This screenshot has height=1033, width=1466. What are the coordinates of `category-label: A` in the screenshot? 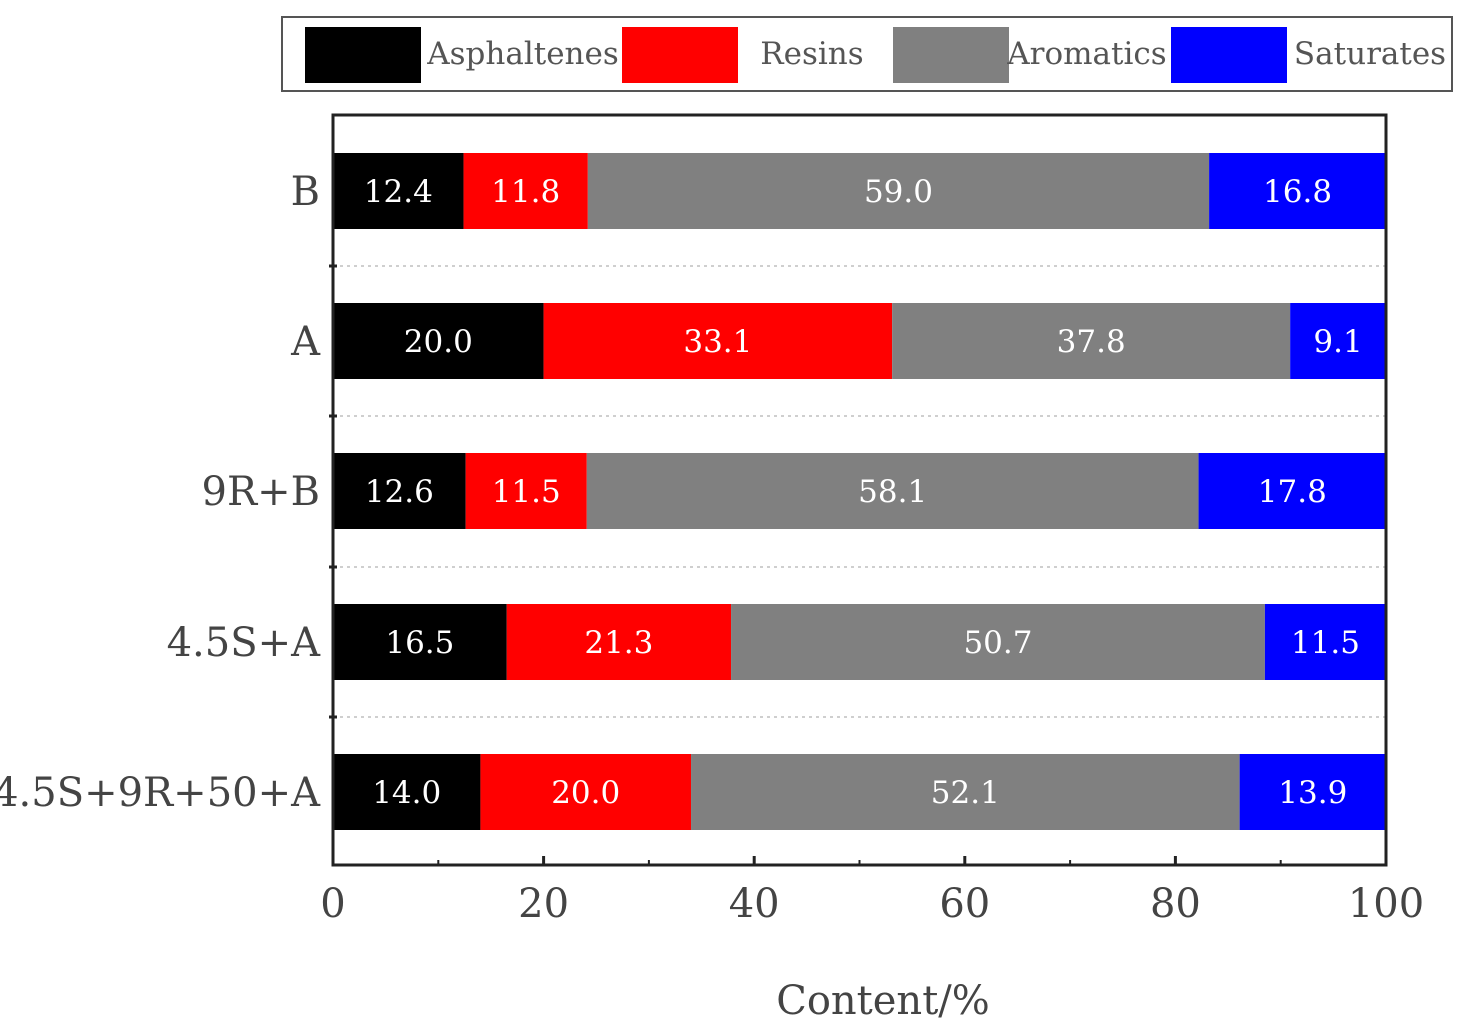 It's located at (305, 342).